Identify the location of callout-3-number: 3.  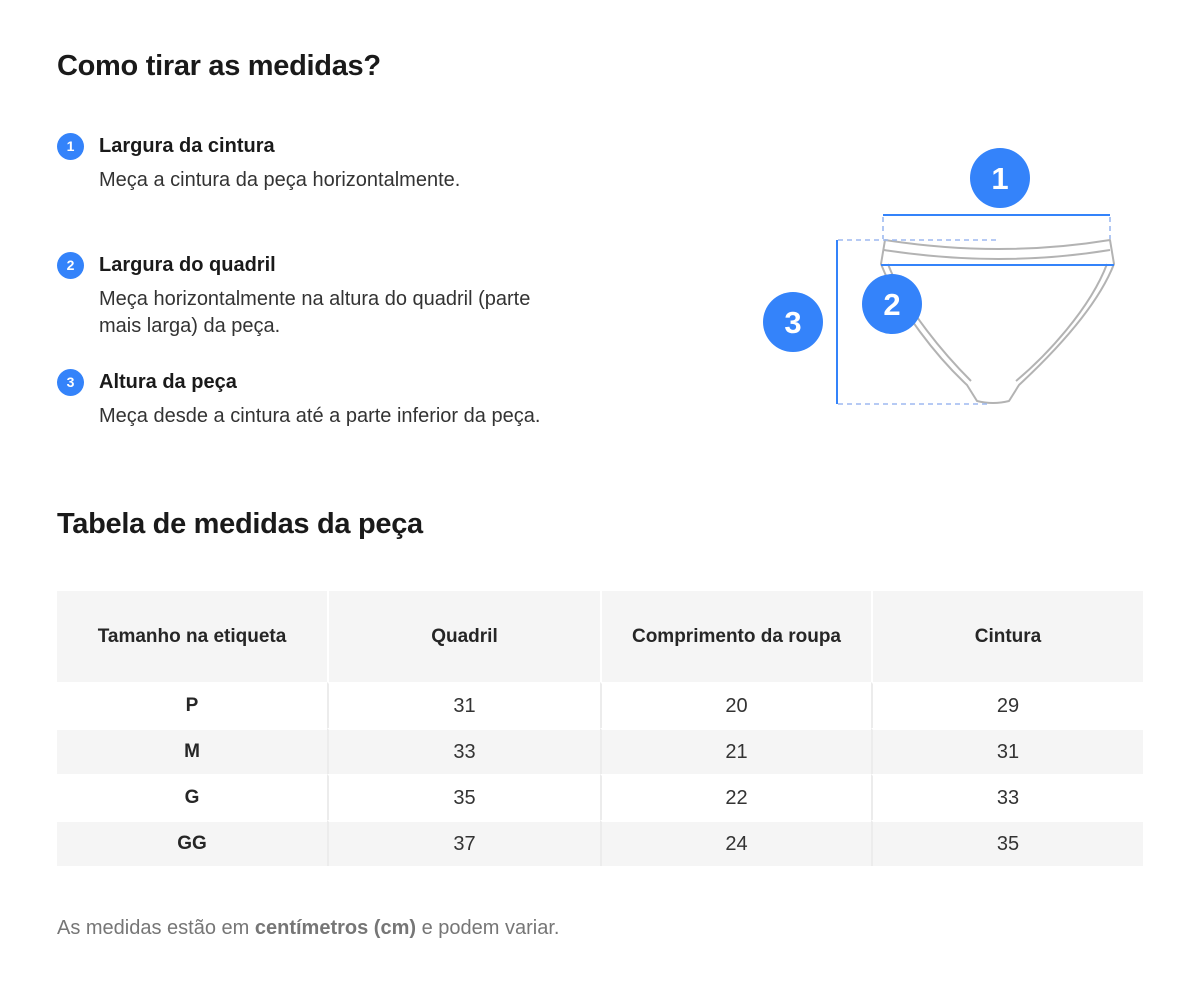
(792, 322).